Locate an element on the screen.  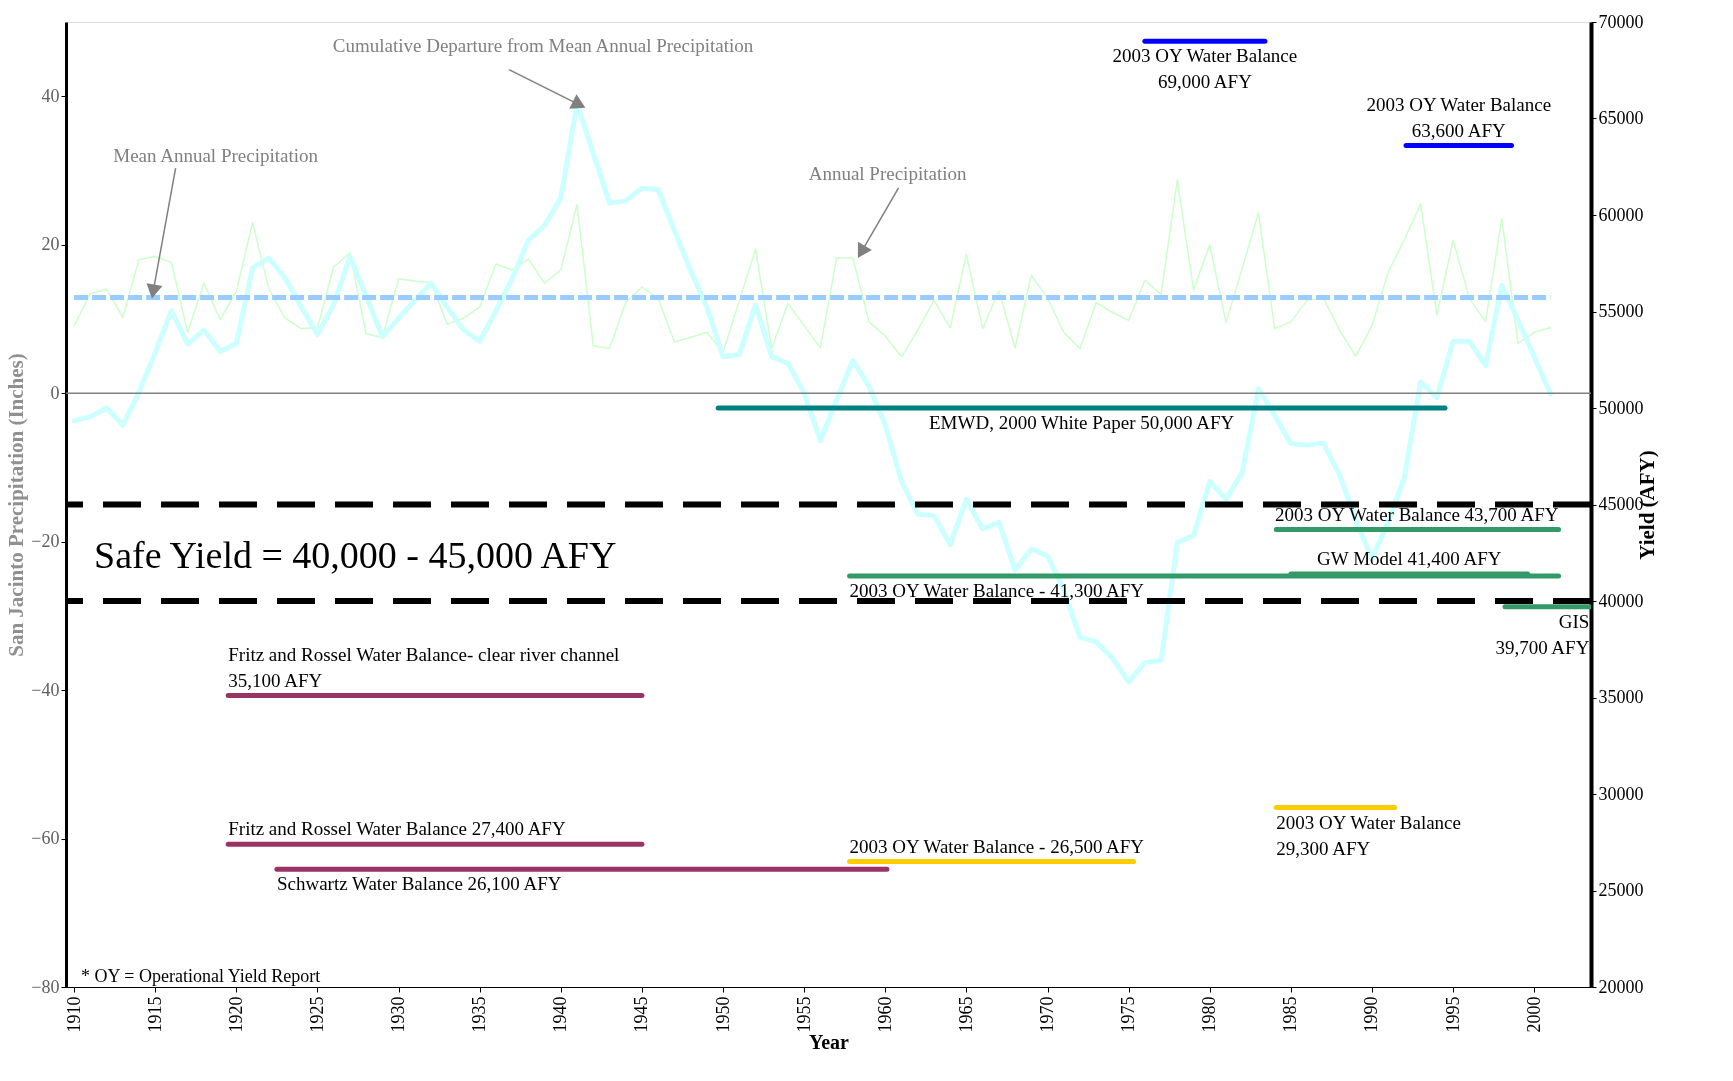
x-tick-label: 1990 is located at coordinates (1371, 1014).